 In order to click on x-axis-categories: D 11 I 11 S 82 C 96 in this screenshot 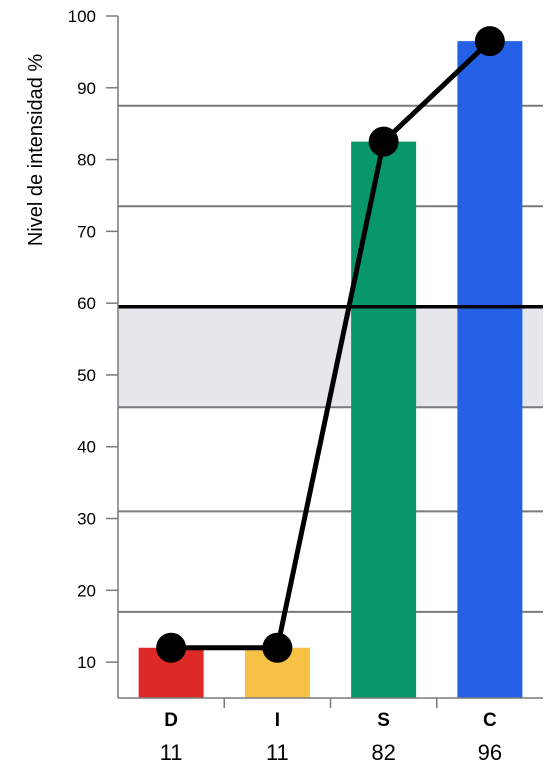, I will do `click(331, 737)`.